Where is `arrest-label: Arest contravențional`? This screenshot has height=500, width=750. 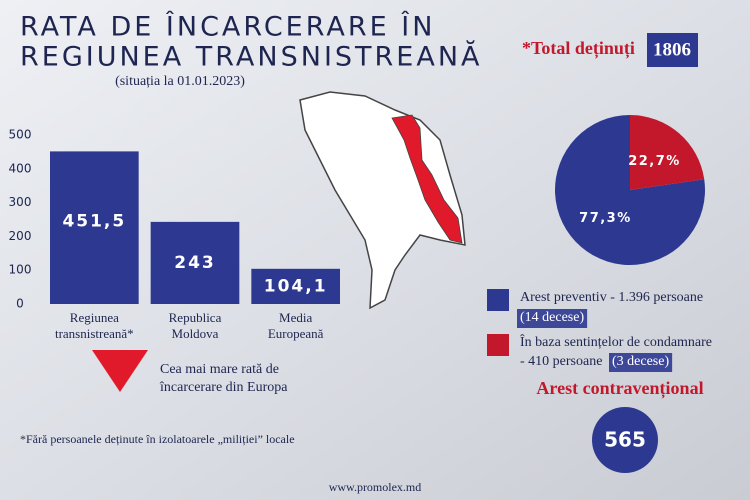
arrest-label: Arest contravențional is located at coordinates (619, 388).